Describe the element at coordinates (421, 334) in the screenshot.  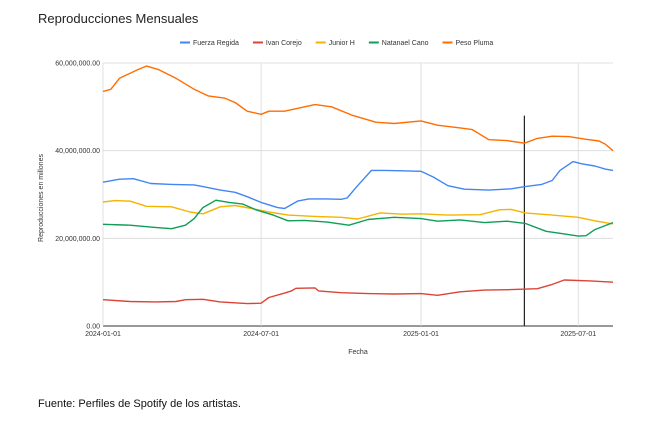
I see `x-tick-label: 2025-01-01` at that location.